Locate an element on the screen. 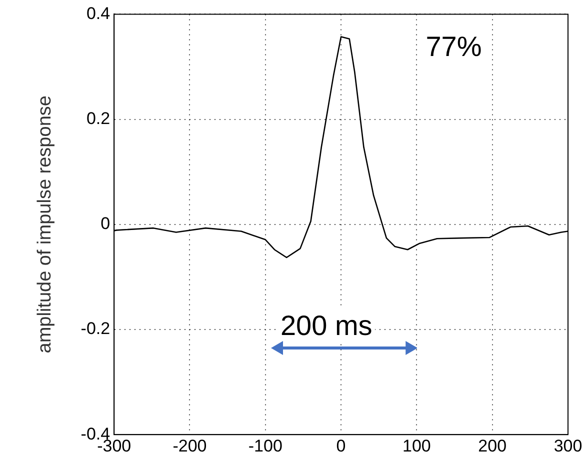  x-tick-label: -100 is located at coordinates (265, 446).